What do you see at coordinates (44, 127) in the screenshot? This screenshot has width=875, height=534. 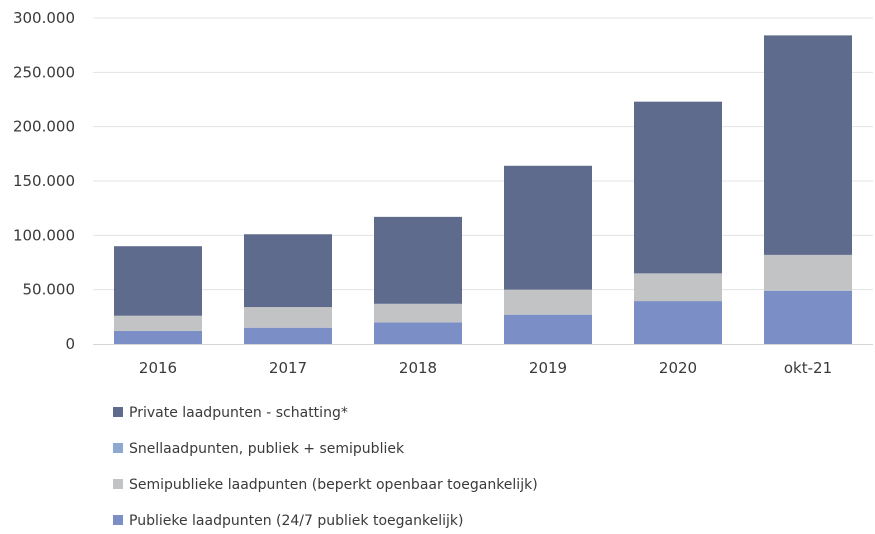 I see `y-tick-label: 200.000` at bounding box center [44, 127].